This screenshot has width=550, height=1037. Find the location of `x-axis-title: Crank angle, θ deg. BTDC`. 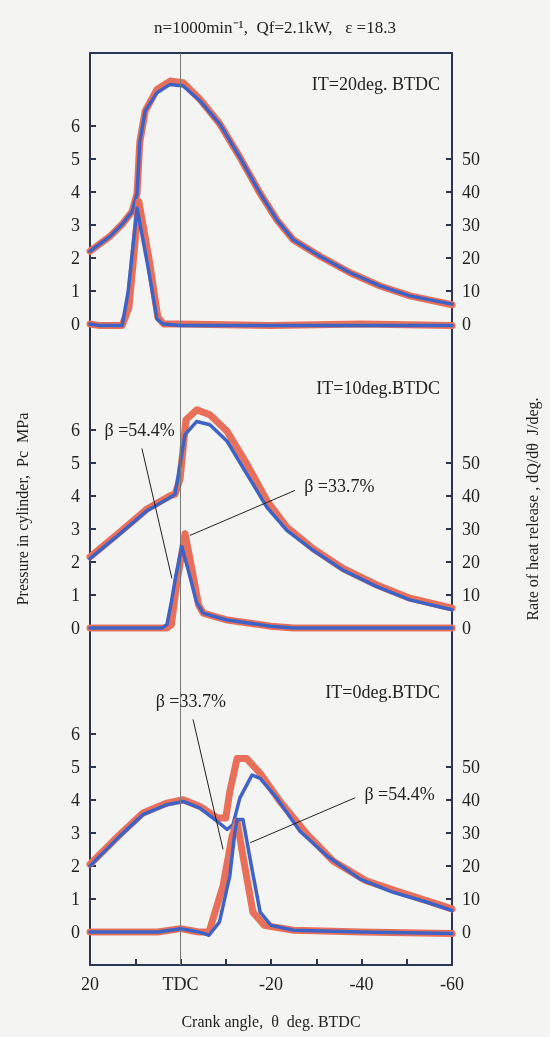

x-axis-title: Crank angle, θ deg. BTDC is located at coordinates (271, 1021).